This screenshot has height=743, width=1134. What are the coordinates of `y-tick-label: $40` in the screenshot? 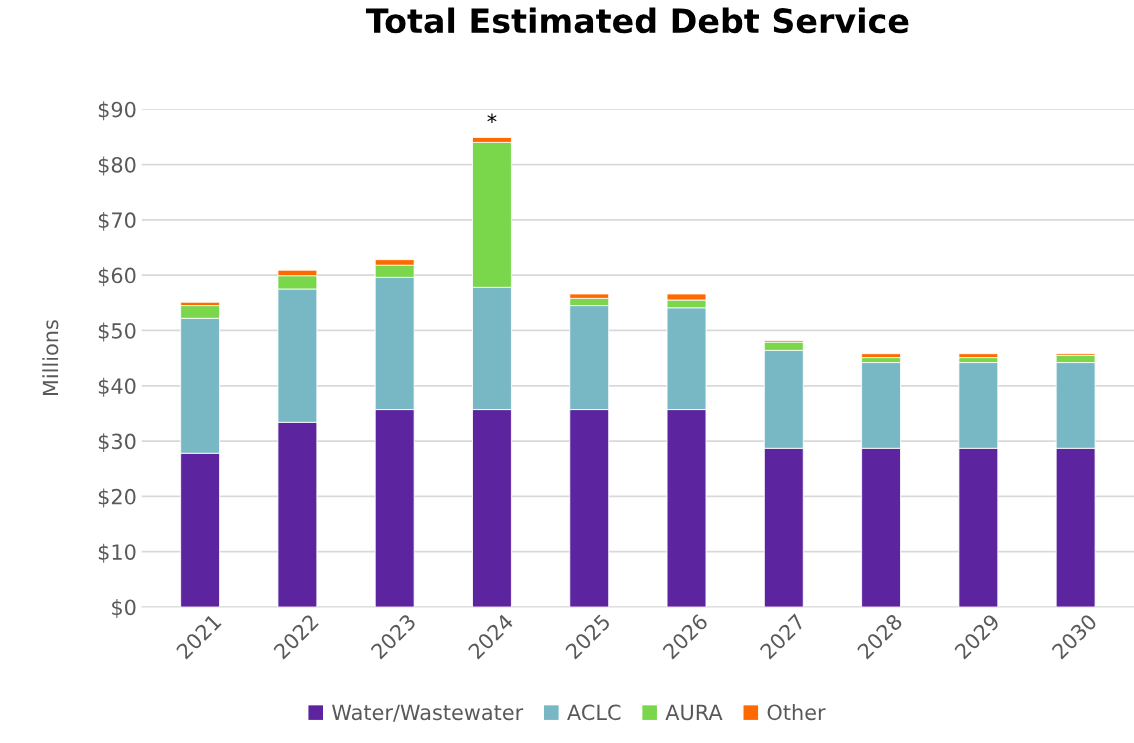 It's located at (117, 387).